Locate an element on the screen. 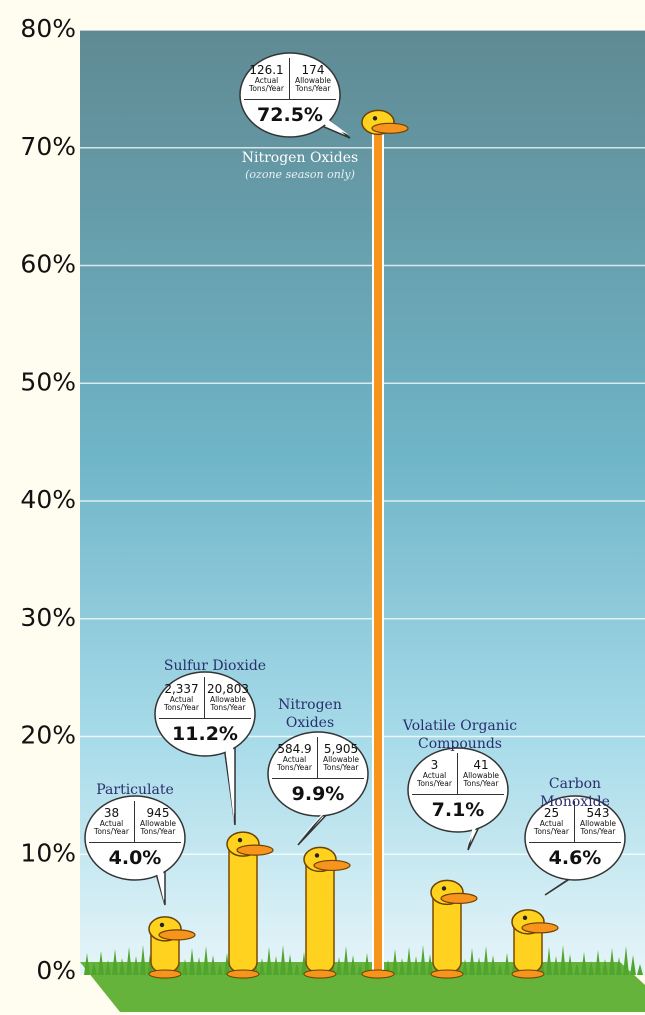 Image resolution: width=645 pixels, height=1015 pixels. tons-value: 543 is located at coordinates (598, 813).